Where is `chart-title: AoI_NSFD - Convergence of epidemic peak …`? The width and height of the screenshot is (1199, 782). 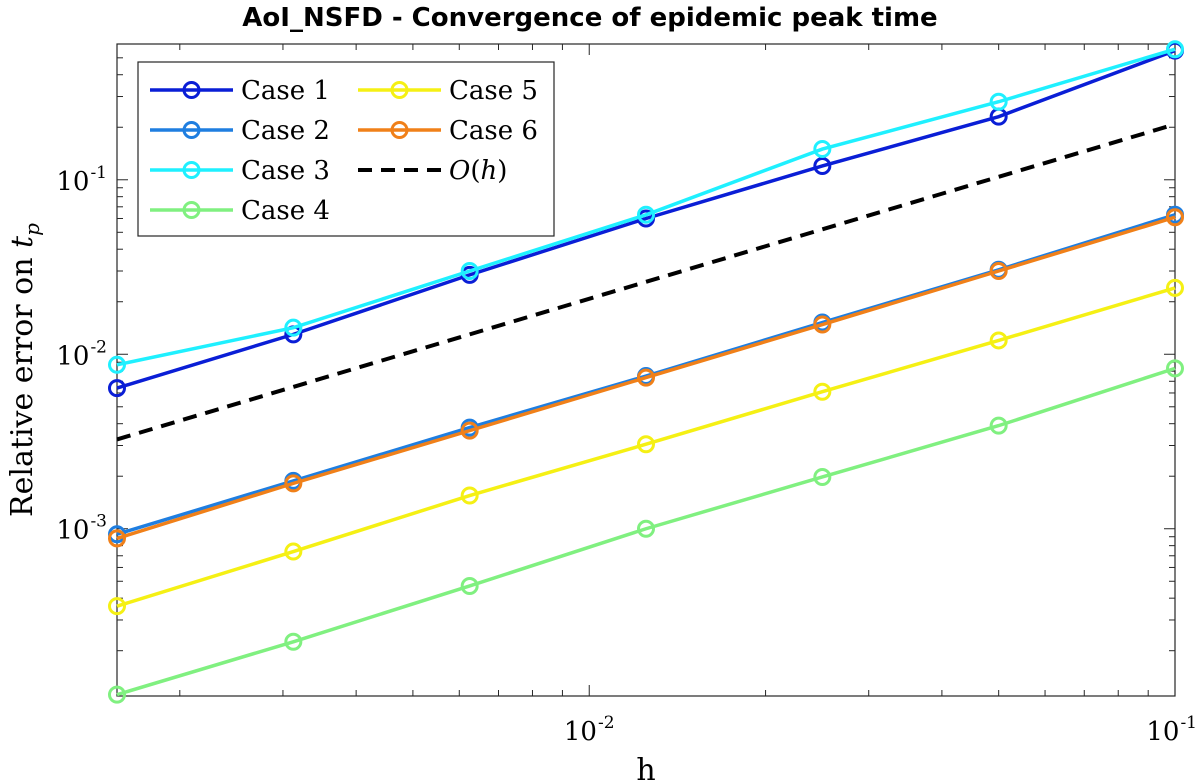 chart-title: AoI_NSFD - Convergence of epidemic peak … is located at coordinates (589, 18).